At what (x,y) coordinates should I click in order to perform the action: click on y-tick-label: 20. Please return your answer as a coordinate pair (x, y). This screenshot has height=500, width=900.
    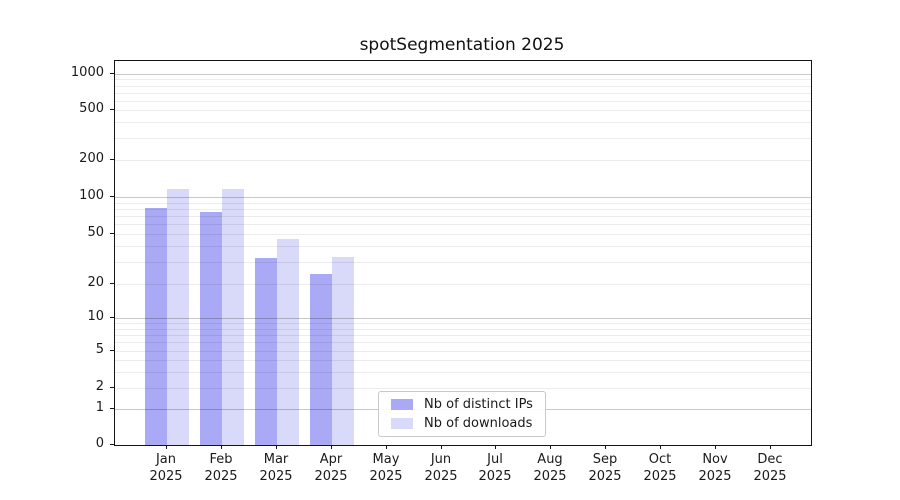
    Looking at the image, I should click on (95, 282).